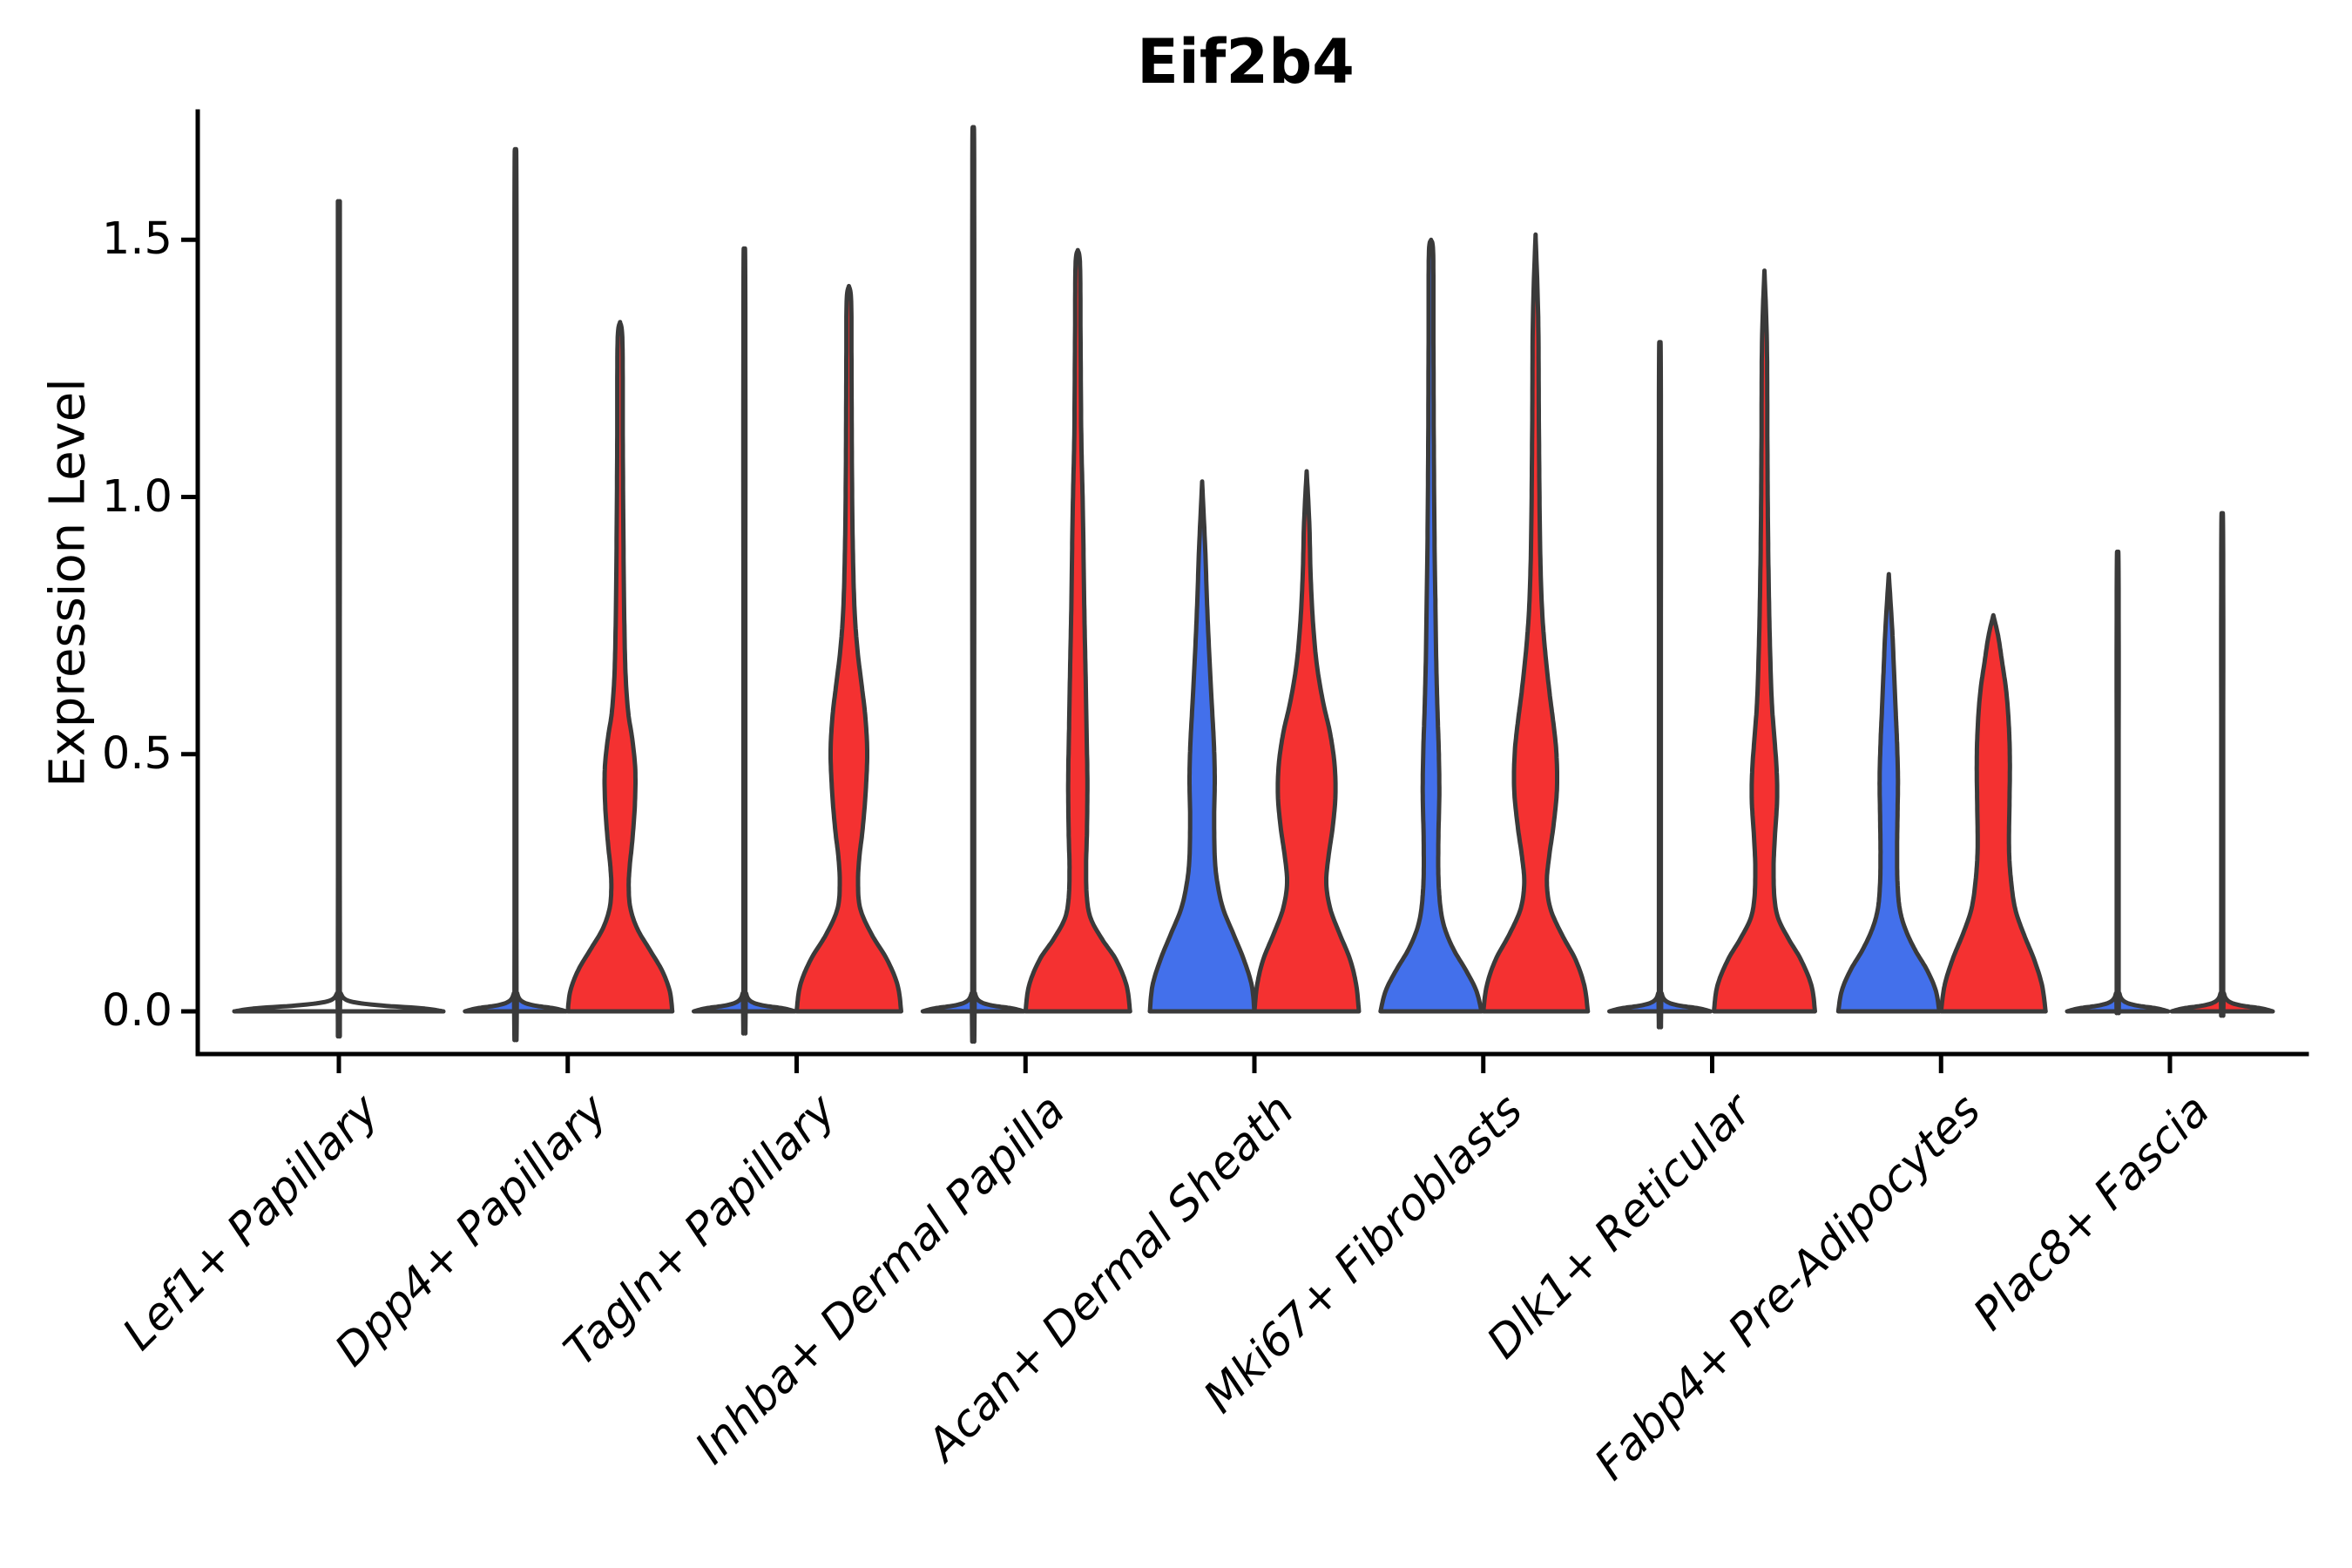  Describe the element at coordinates (1764, 641) in the screenshot. I see `violin-dlk1-reticular-right` at that location.